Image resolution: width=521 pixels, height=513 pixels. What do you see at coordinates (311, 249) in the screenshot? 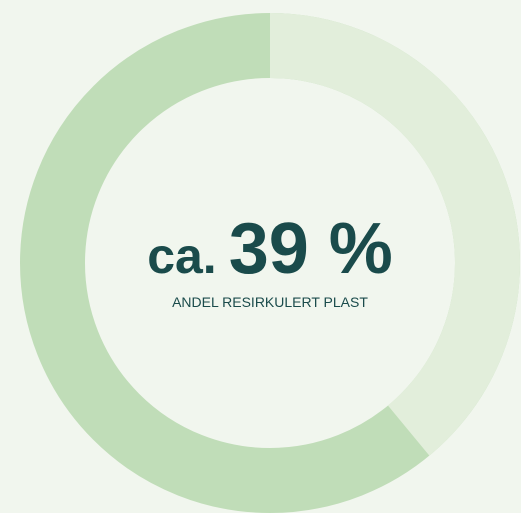
I see `value-label: 39 %` at bounding box center [311, 249].